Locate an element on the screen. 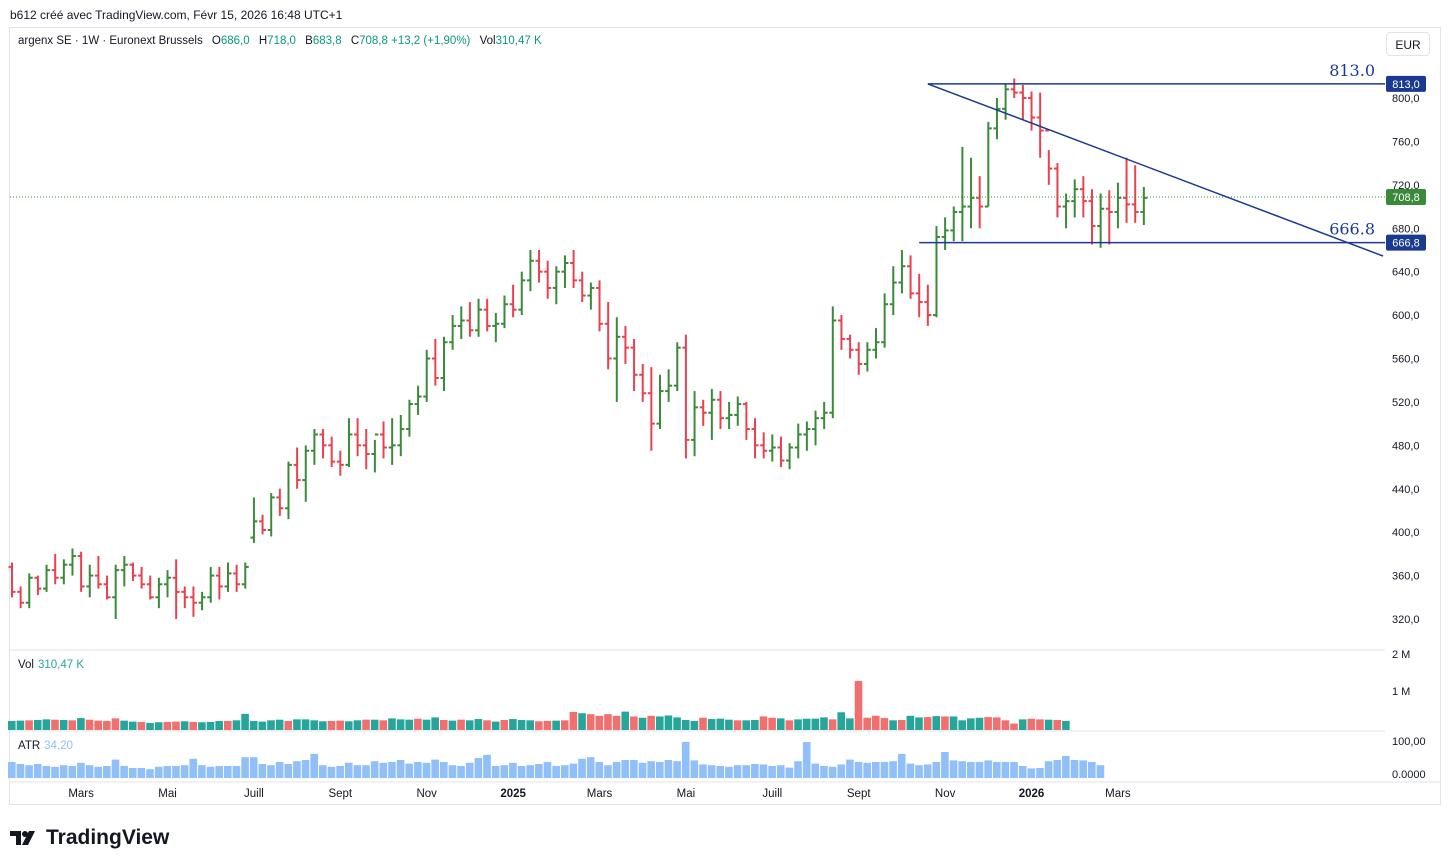  last-price-badge: 708,8 is located at coordinates (1406, 196).